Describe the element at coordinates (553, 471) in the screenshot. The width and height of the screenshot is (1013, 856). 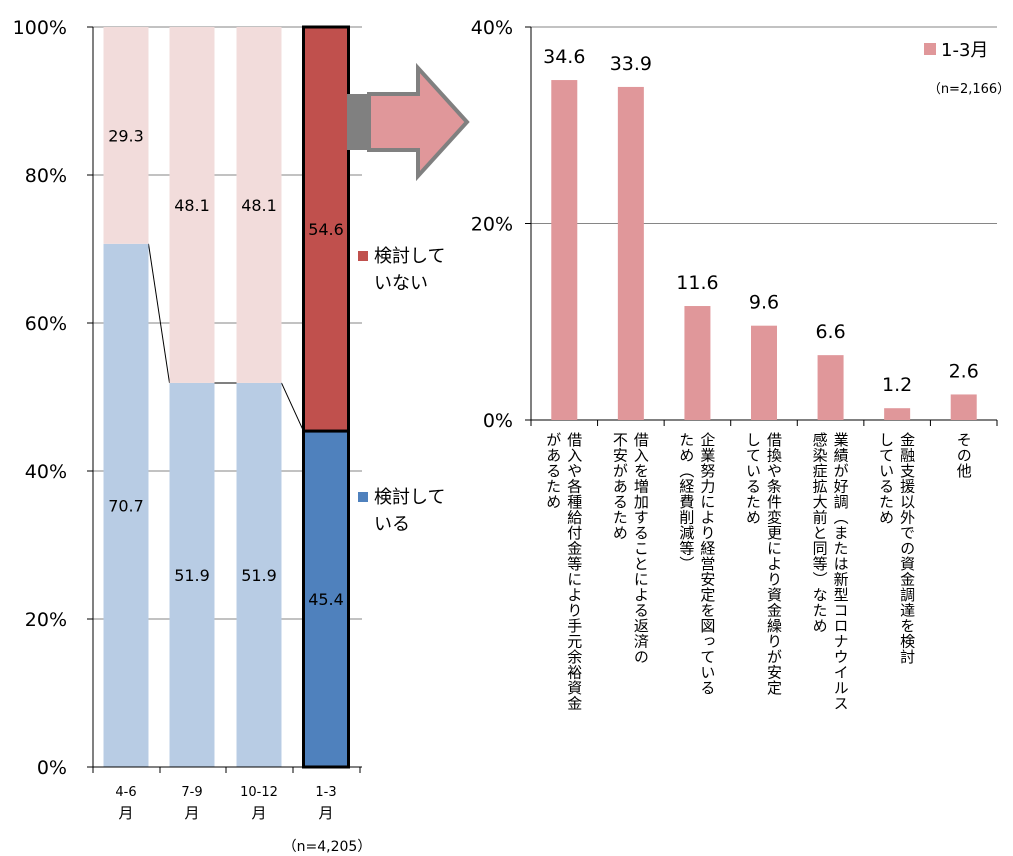
I see `right-x-tick-label: があるため` at that location.